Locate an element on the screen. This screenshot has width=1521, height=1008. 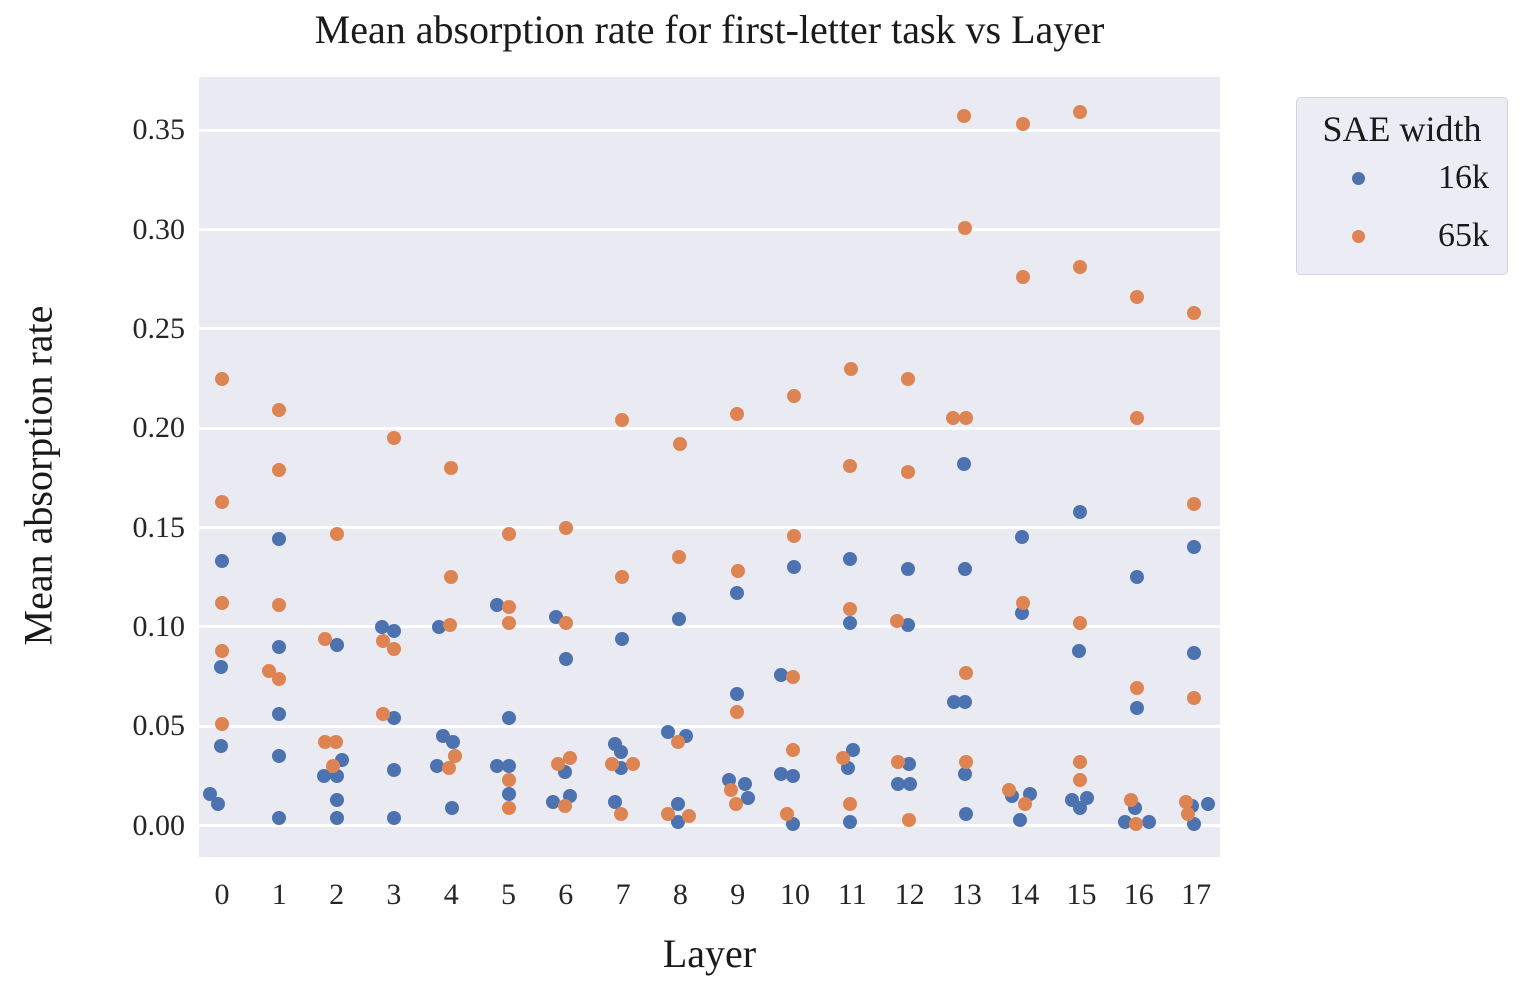
x-tick-label: 4 is located at coordinates (451, 894).